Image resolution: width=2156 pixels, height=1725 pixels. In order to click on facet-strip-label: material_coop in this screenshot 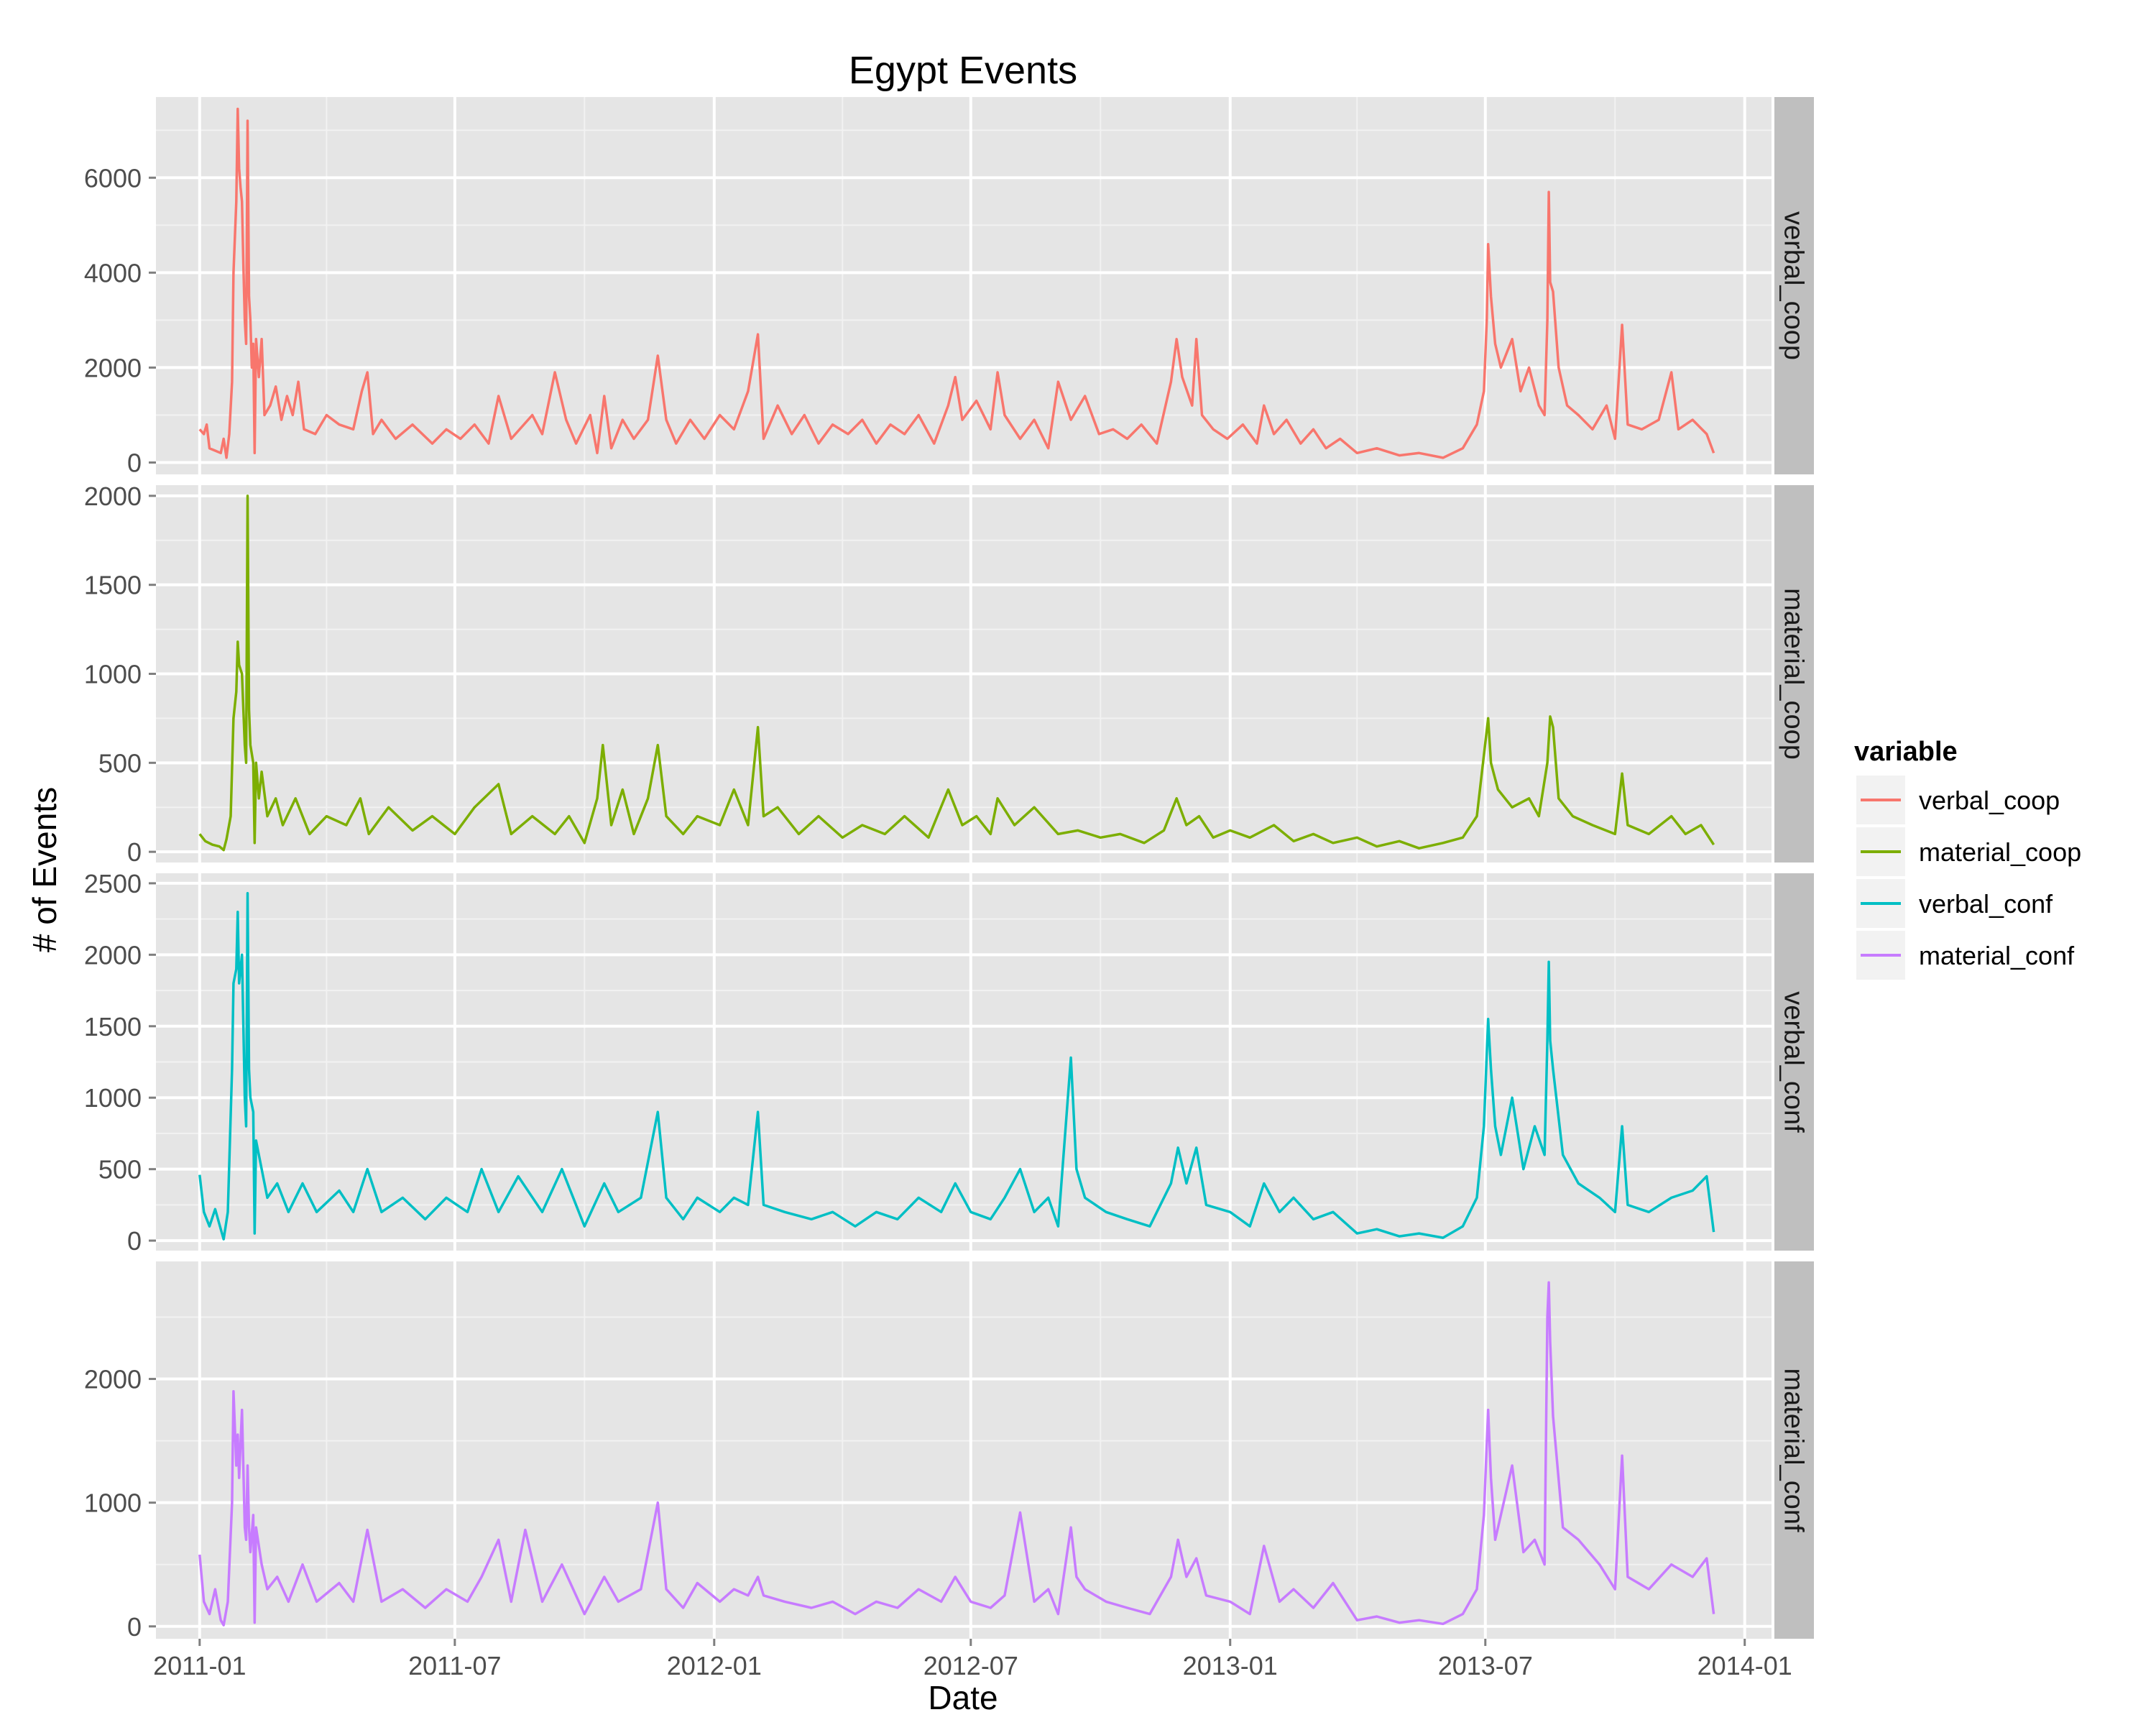, I will do `click(1794, 674)`.